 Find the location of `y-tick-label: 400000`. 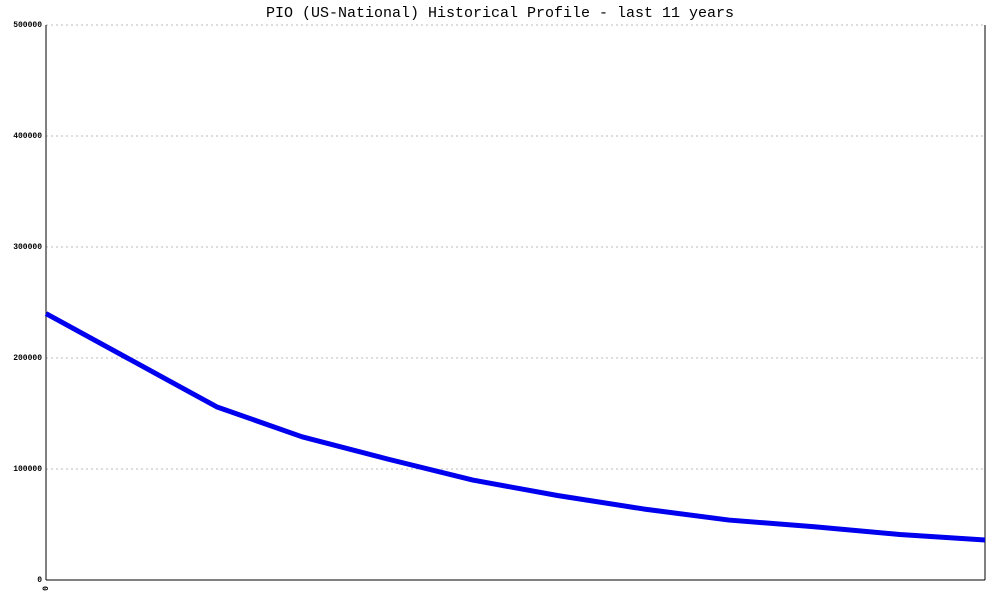

y-tick-label: 400000 is located at coordinates (27, 136).